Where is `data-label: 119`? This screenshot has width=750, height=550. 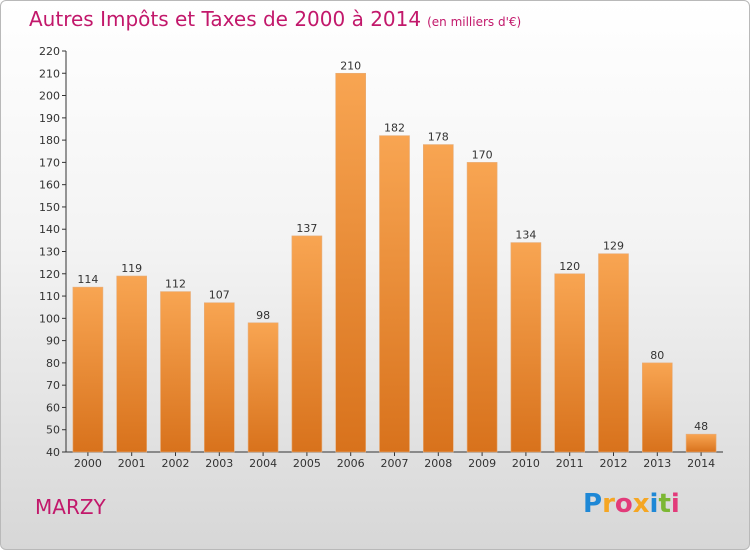 data-label: 119 is located at coordinates (131, 268).